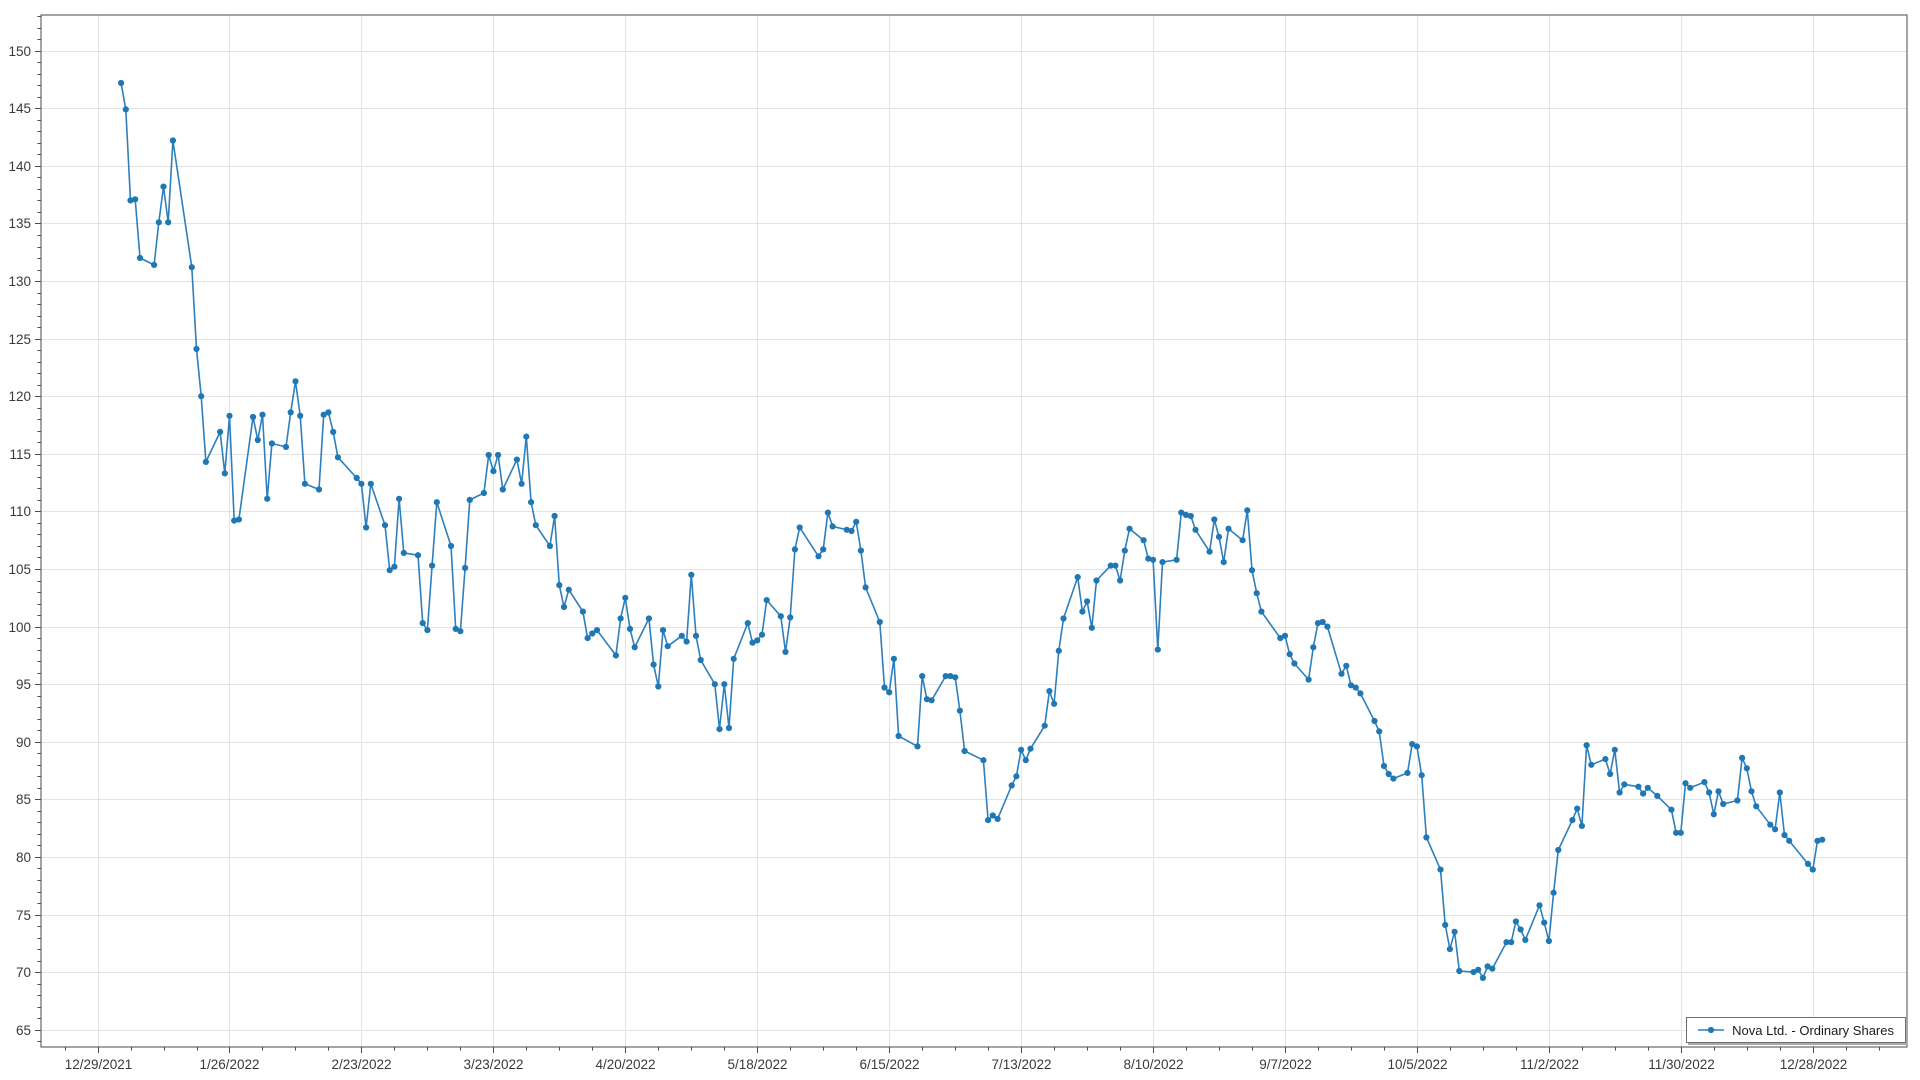 This screenshot has width=1920, height=1080. I want to click on y-tick-label: 115, so click(20, 454).